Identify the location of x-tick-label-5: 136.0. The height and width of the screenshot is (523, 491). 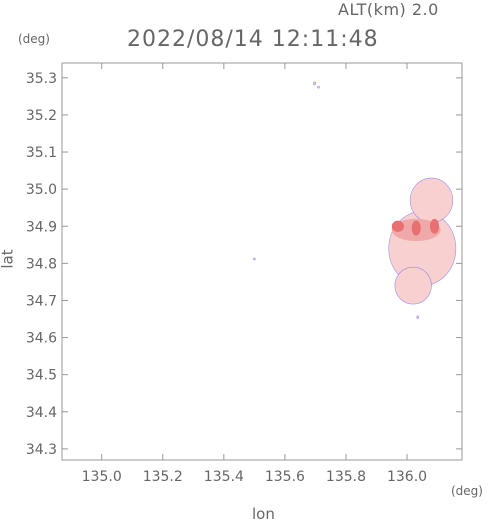
(407, 477).